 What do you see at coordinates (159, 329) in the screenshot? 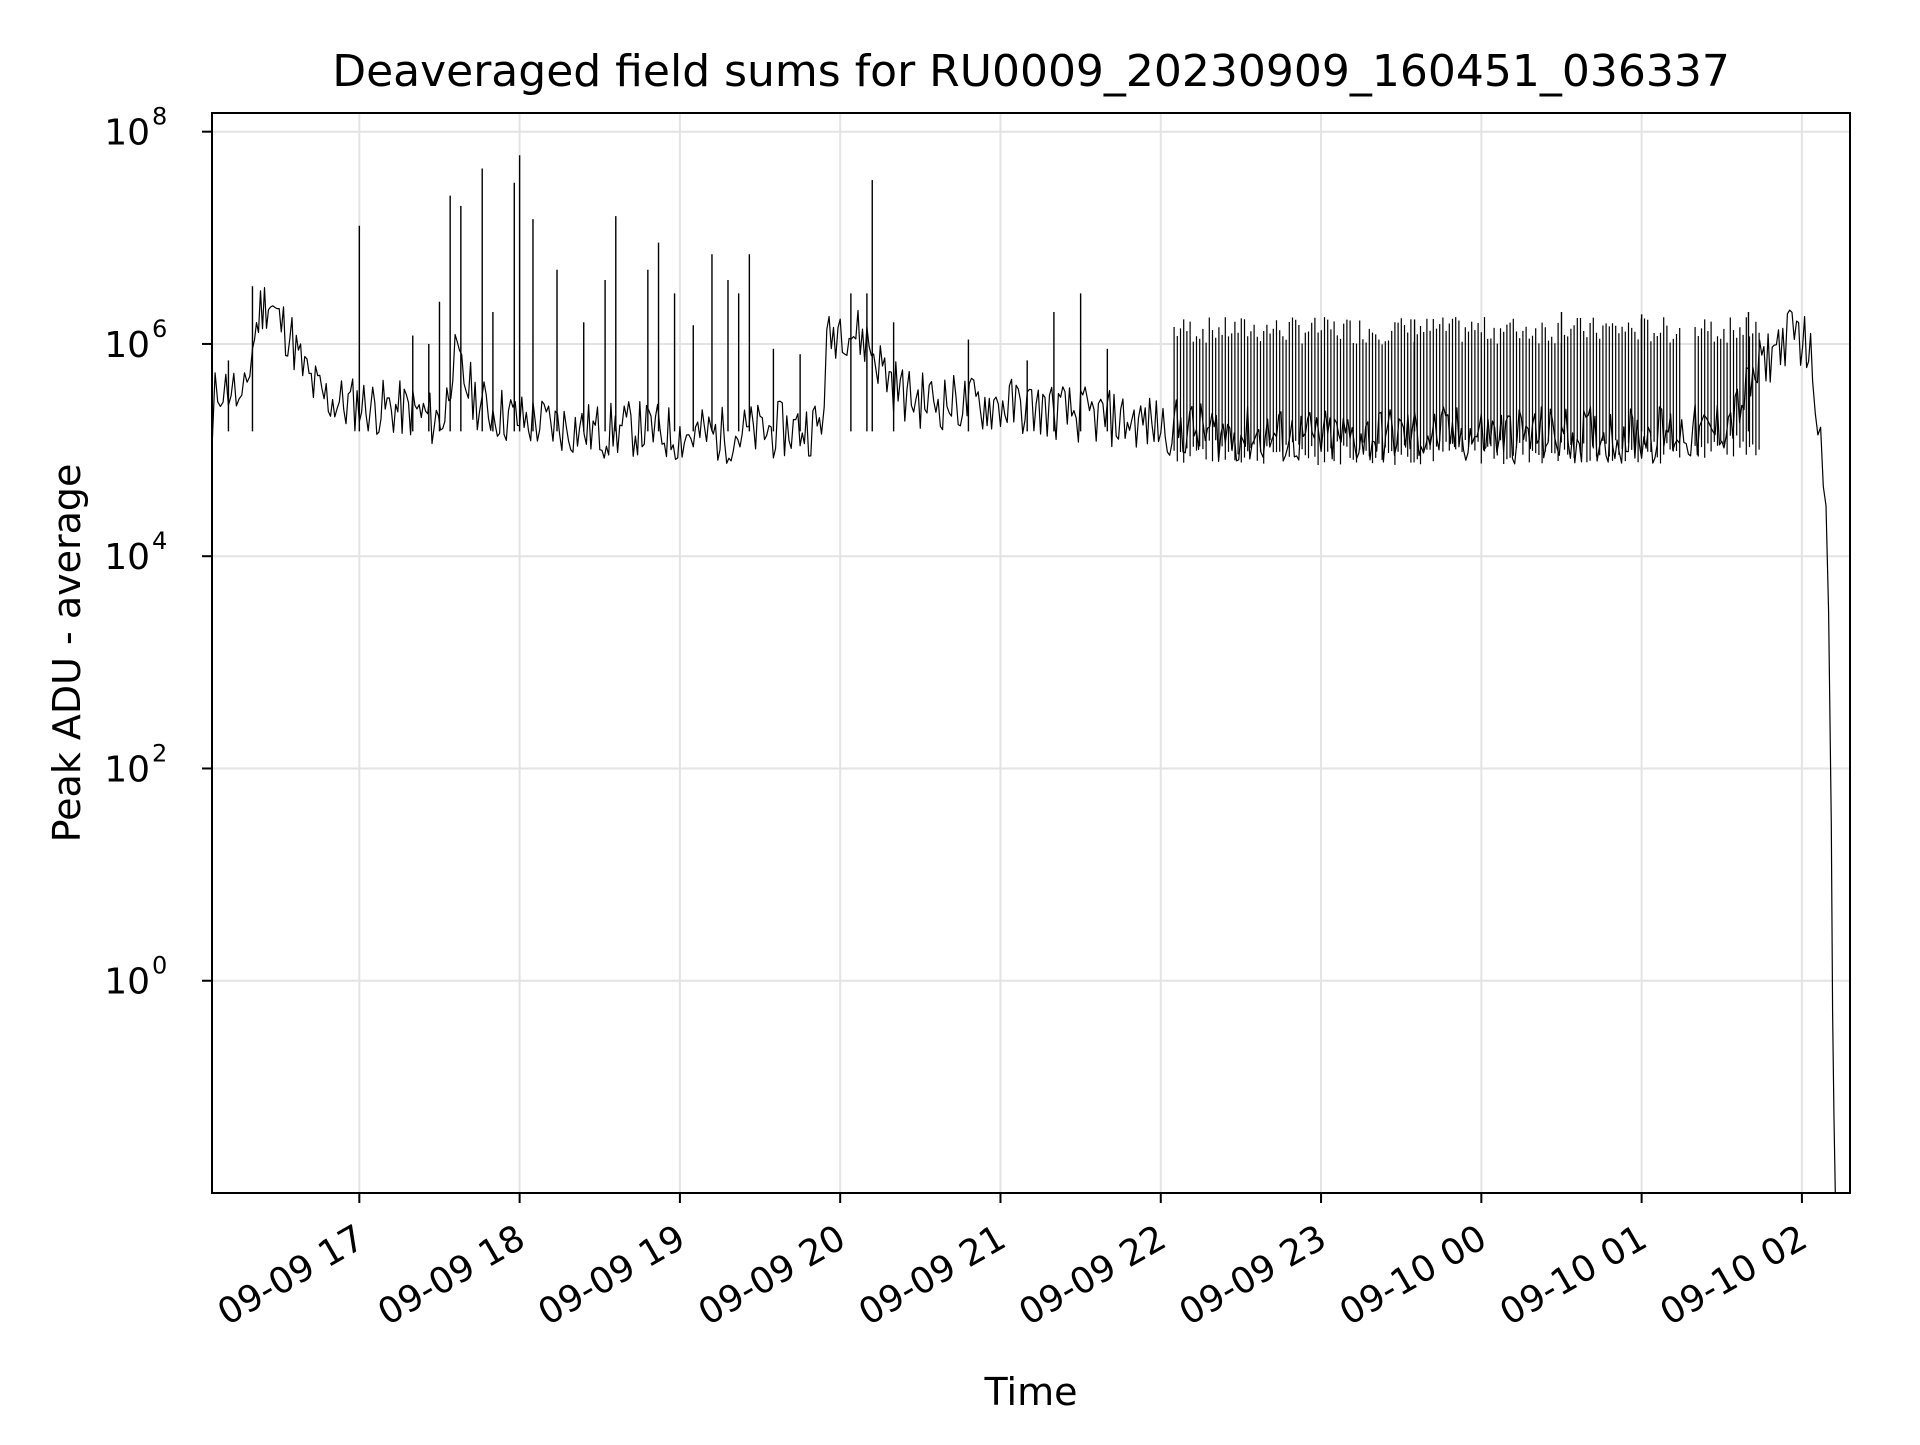
I see `y-tick-exponent: 6` at bounding box center [159, 329].